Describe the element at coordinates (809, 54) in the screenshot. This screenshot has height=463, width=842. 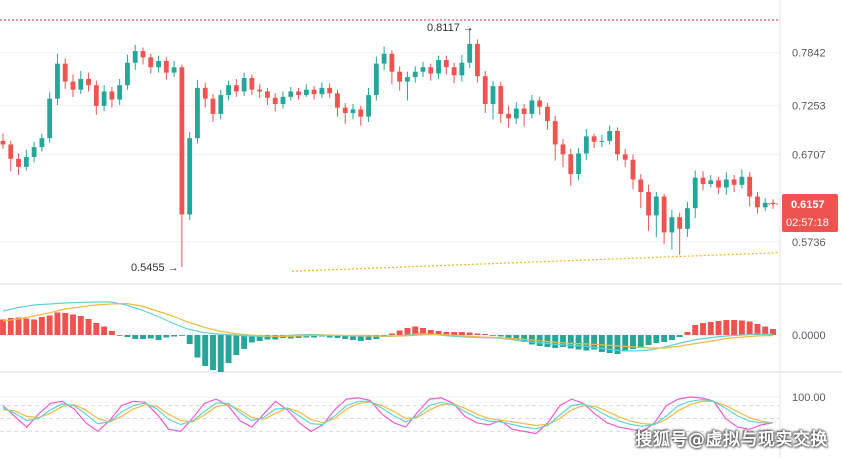
I see `price-tick-label: 0.7842` at that location.